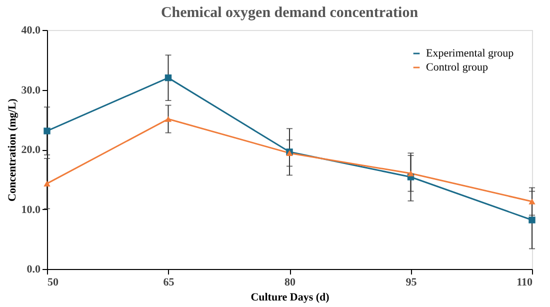 The height and width of the screenshot is (307, 550). Describe the element at coordinates (290, 282) in the screenshot. I see `x-tick-label: 80` at that location.